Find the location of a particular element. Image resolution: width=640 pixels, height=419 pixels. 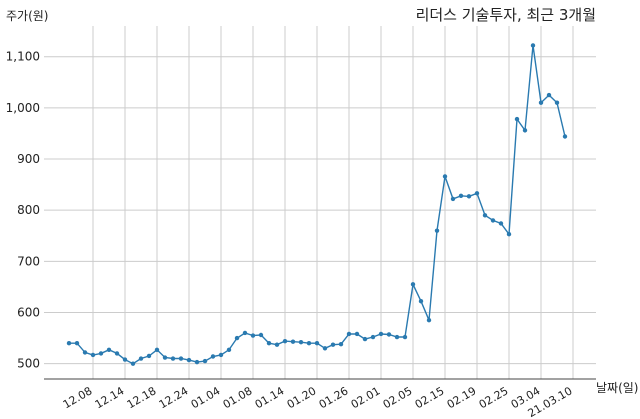

x-tick-label: 02.05 is located at coordinates (398, 397).